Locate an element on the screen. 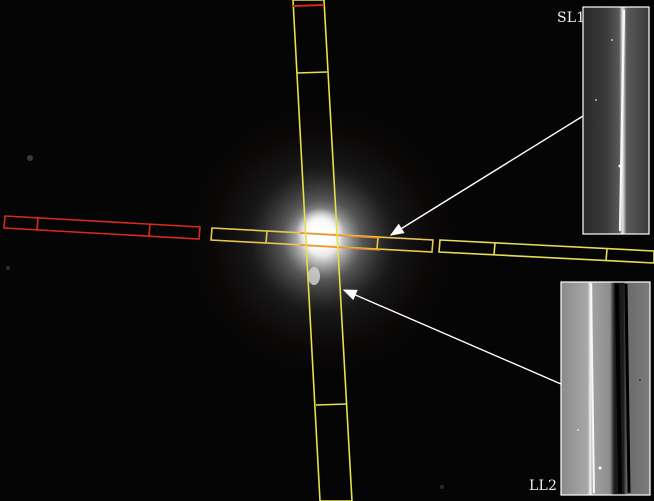  sl-slit-yellow-center is located at coordinates (322, 240).